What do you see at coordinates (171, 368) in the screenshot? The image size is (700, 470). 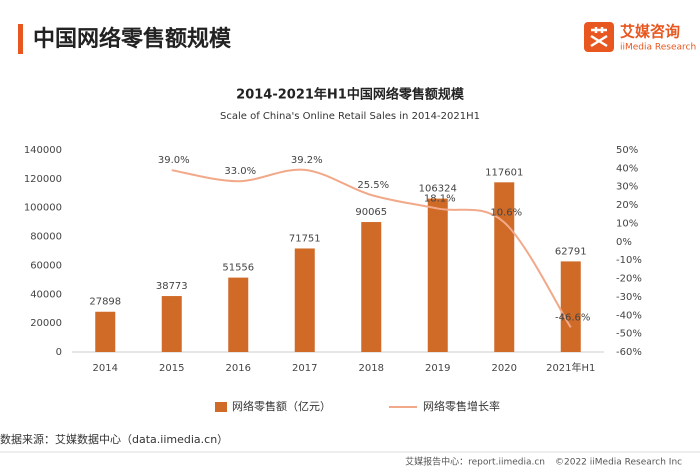 I see `x-tick-label: 2015` at bounding box center [171, 368].